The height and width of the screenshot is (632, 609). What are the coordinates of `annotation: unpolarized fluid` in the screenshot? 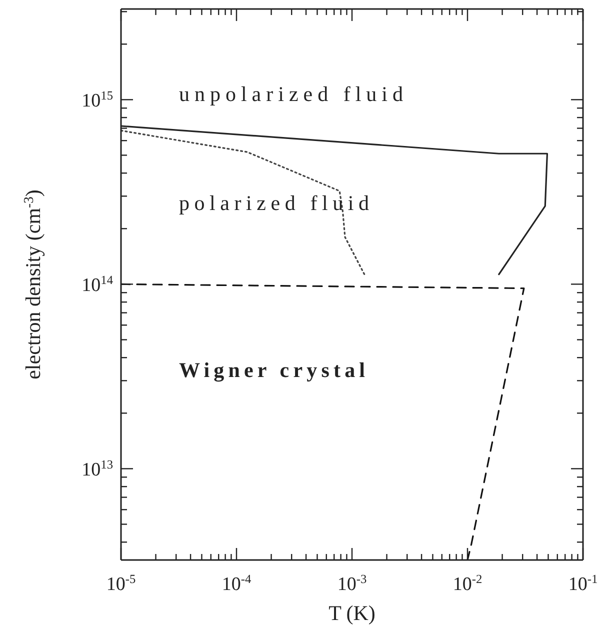 It's located at (291, 94).